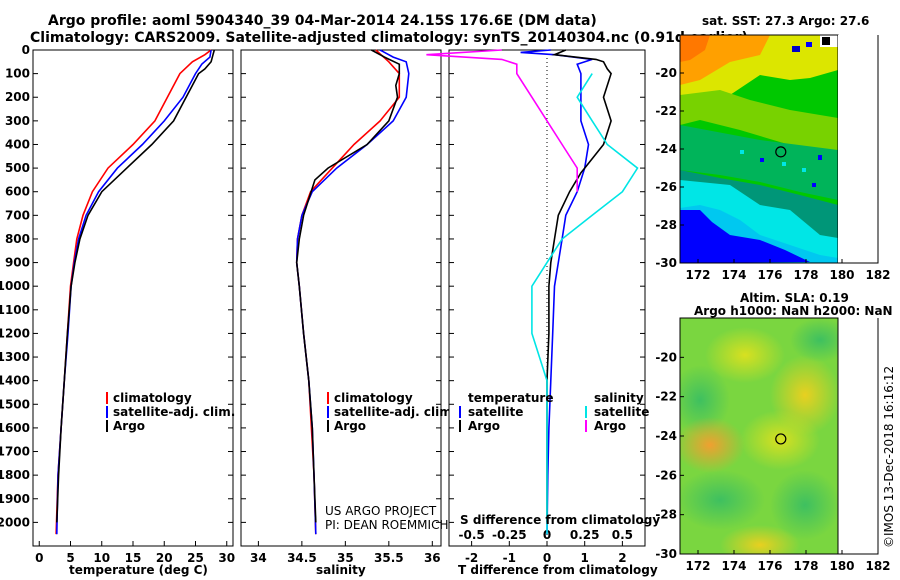  Describe the element at coordinates (666, 357) in the screenshot. I see `map-y-tick-label: -20` at that location.